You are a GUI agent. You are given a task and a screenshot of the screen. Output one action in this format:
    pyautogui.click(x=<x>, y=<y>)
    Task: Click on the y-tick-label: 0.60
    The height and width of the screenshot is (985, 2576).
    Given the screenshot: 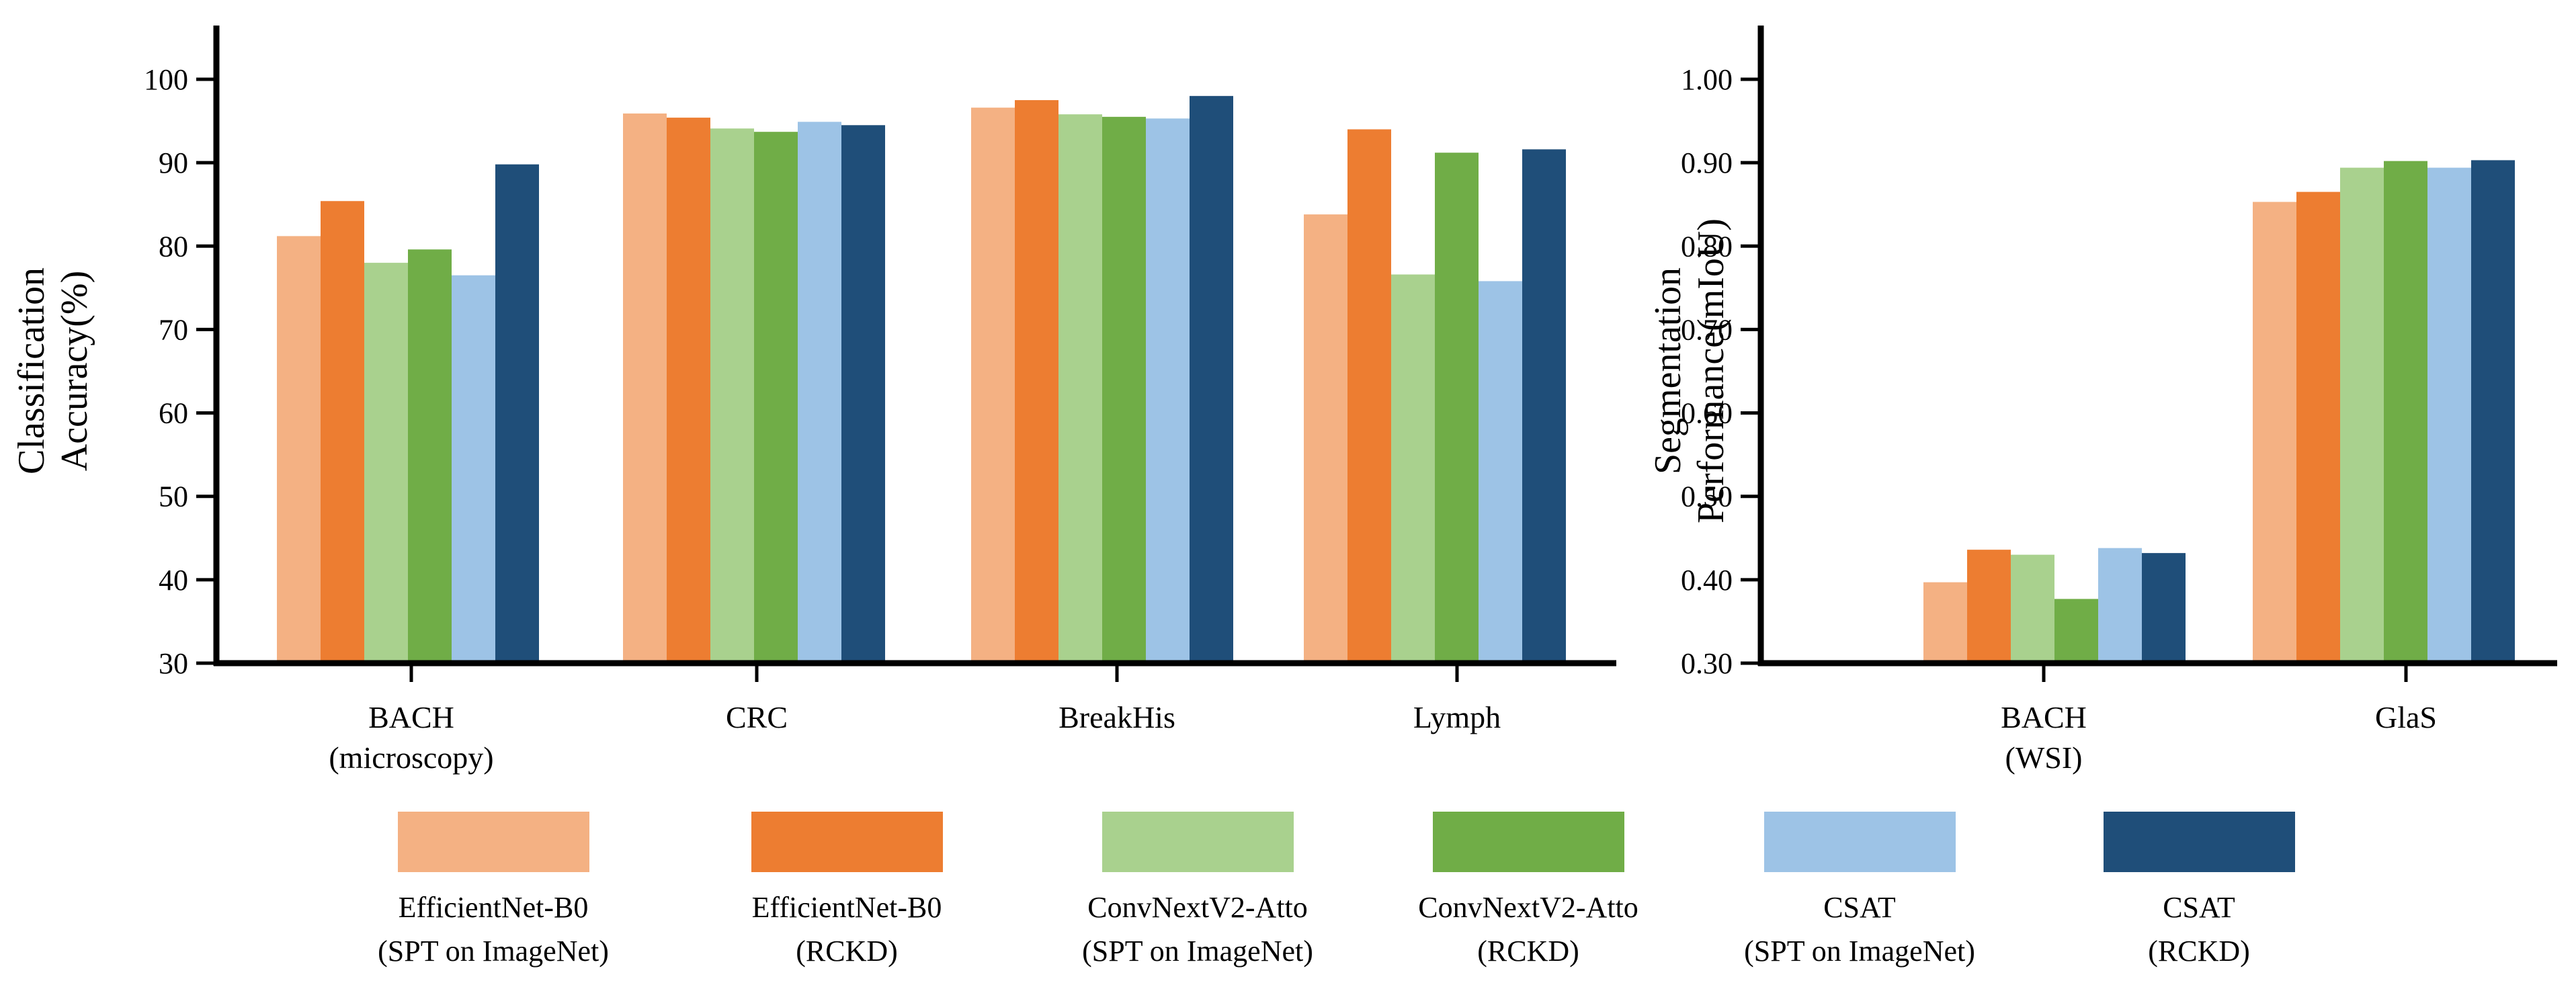 What is the action you would take?
    pyautogui.click(x=1707, y=413)
    